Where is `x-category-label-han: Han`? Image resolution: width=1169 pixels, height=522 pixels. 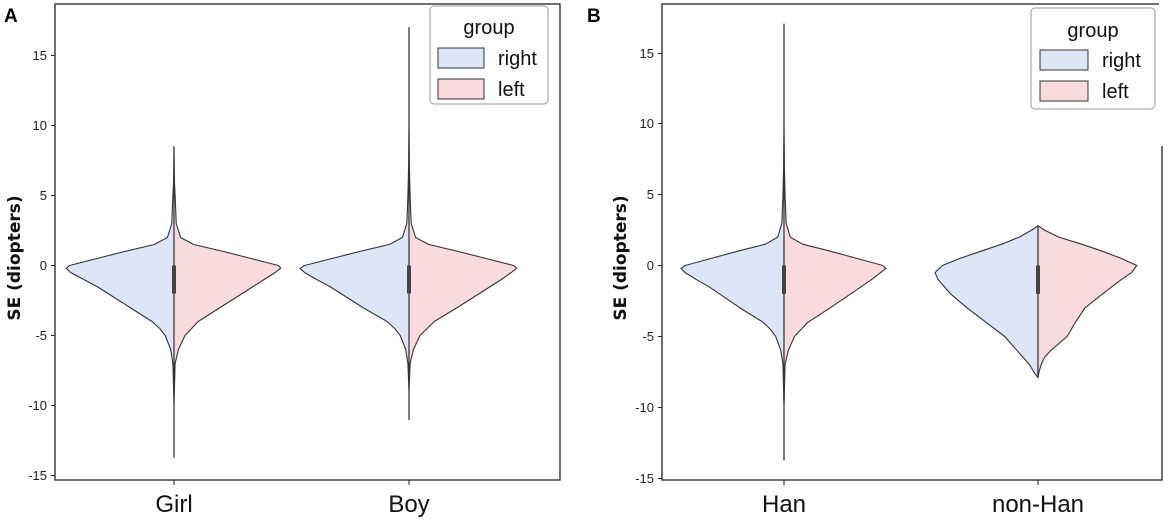
x-category-label-han: Han is located at coordinates (784, 504).